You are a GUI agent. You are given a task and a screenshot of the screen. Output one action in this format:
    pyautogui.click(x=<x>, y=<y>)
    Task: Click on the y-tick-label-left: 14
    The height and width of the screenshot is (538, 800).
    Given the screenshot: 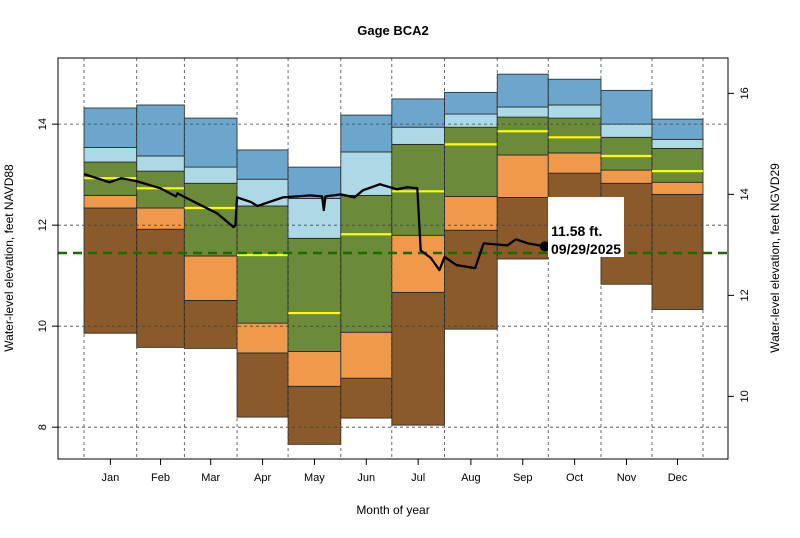 What is the action you would take?
    pyautogui.click(x=43, y=124)
    